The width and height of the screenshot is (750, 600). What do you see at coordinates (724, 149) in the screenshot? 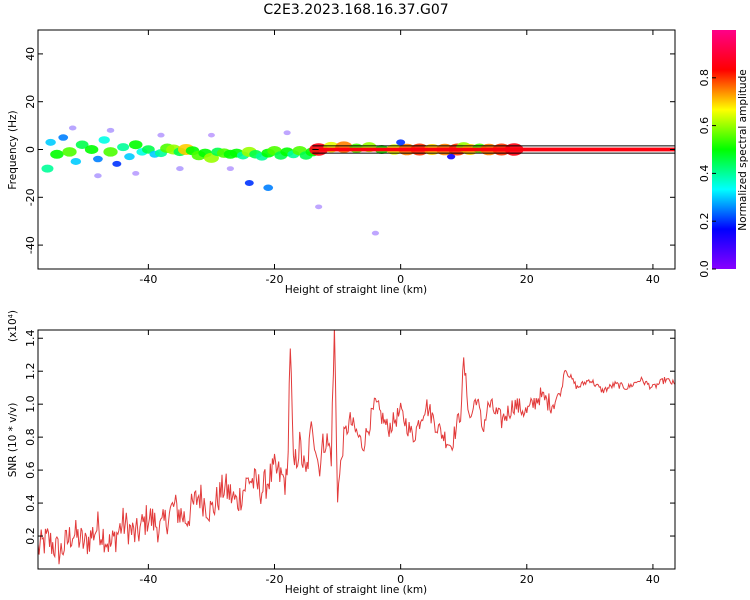
I see `colorbar-gradient` at bounding box center [724, 149].